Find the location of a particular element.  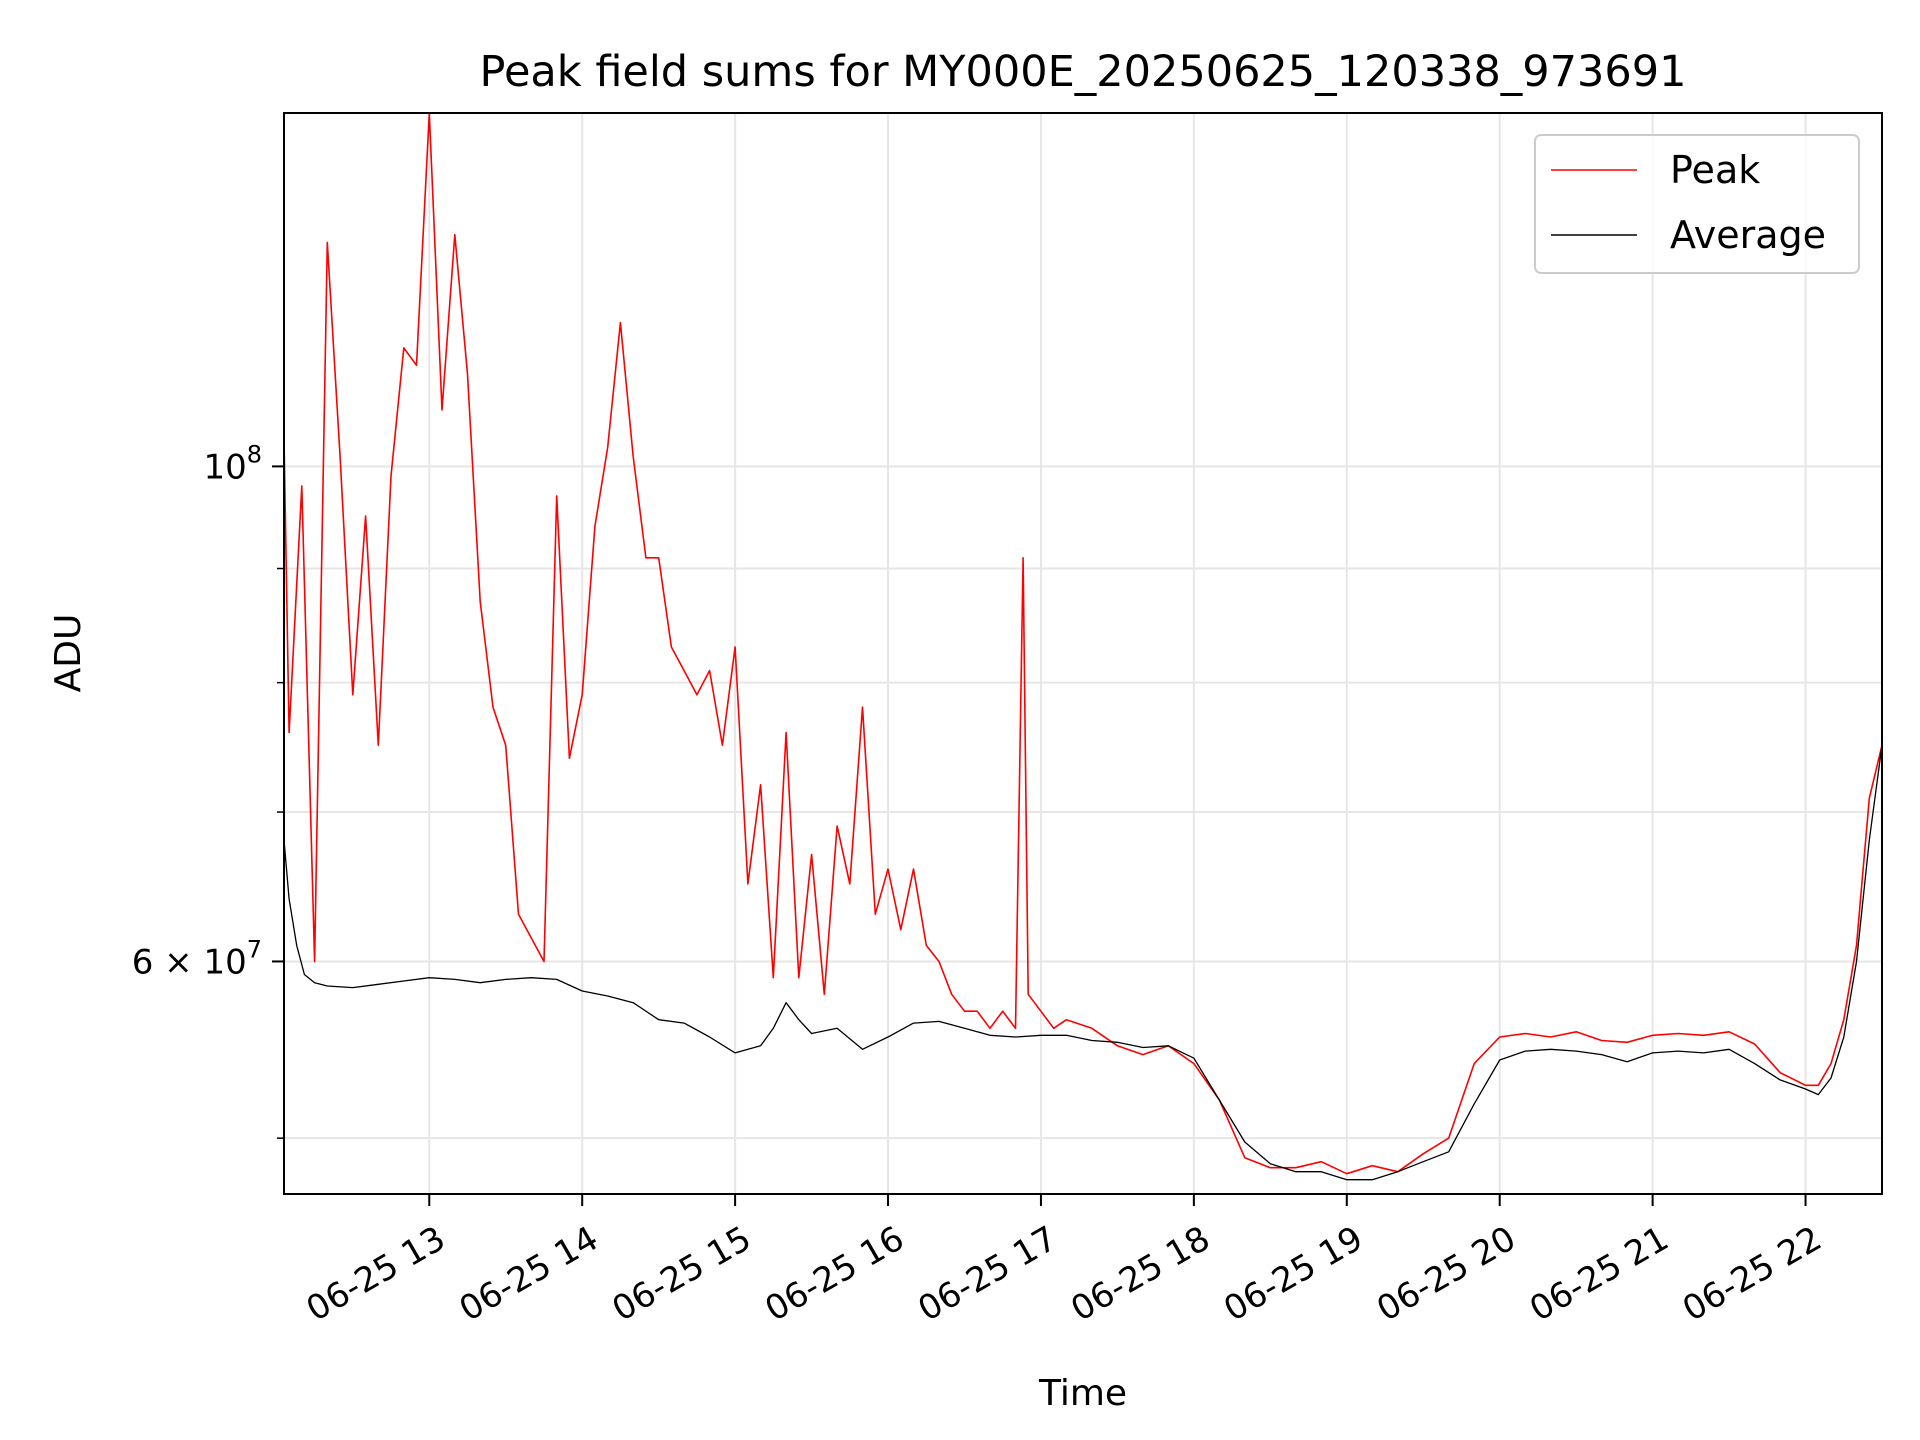

y-axis-label: ADU is located at coordinates (68, 653).